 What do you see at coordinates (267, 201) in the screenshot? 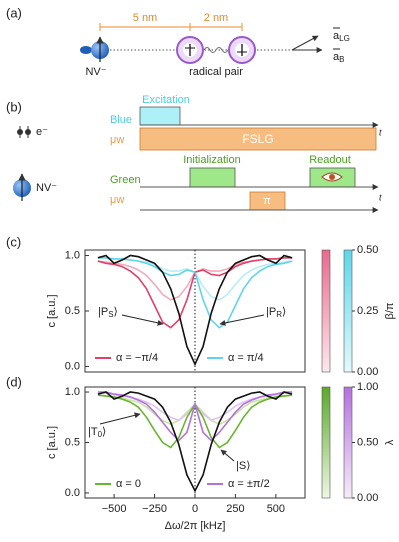
I see `pulse-label: π` at bounding box center [267, 201].